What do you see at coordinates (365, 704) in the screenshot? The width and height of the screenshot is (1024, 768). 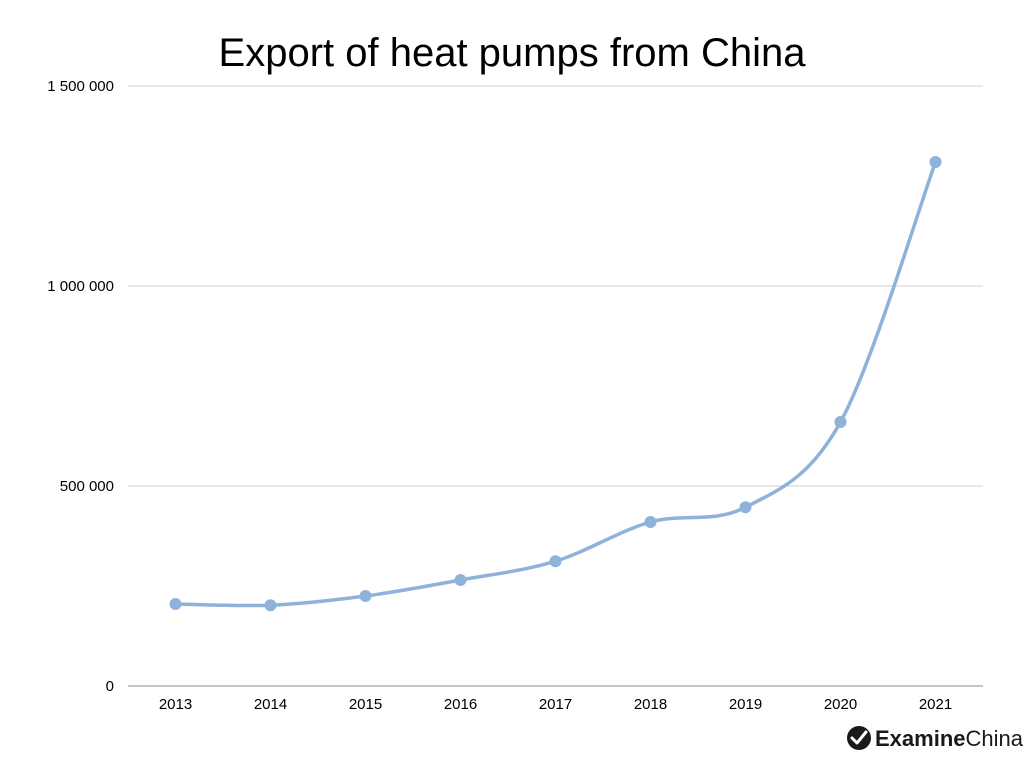 I see `x-tick-label: 2015` at bounding box center [365, 704].